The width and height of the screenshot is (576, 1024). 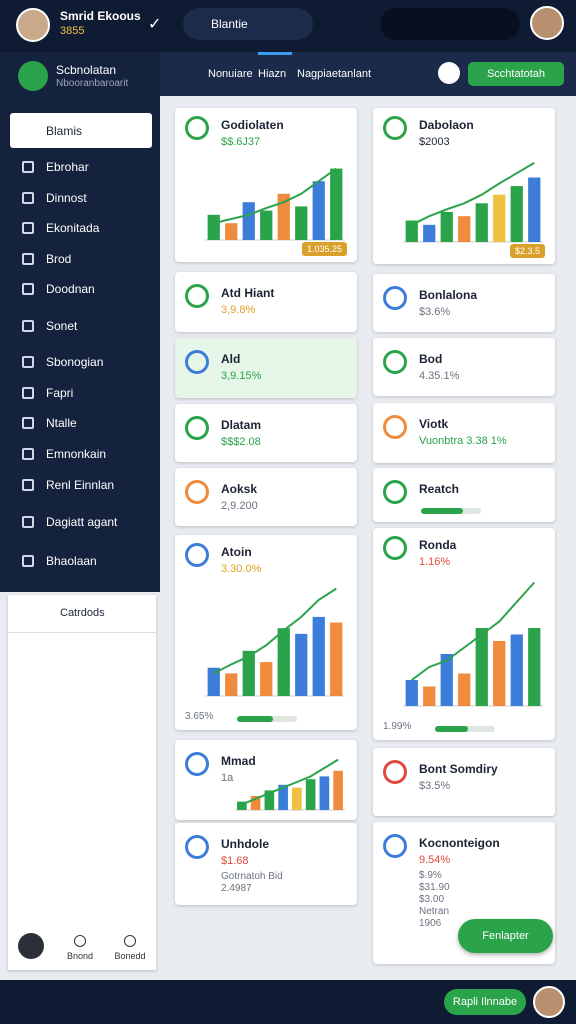 I want to click on progress-fill, so click(x=255, y=719).